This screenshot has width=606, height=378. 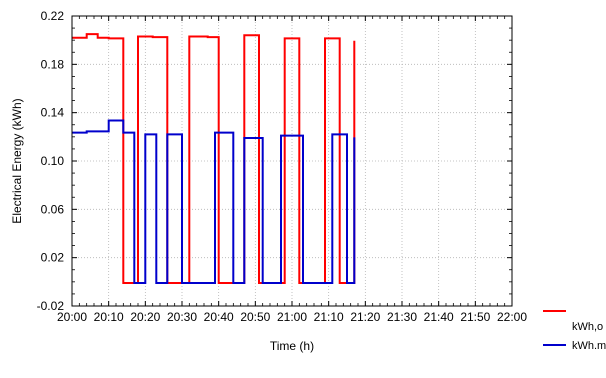 I want to click on legend: kWh,o kWh.m, so click(x=574, y=331).